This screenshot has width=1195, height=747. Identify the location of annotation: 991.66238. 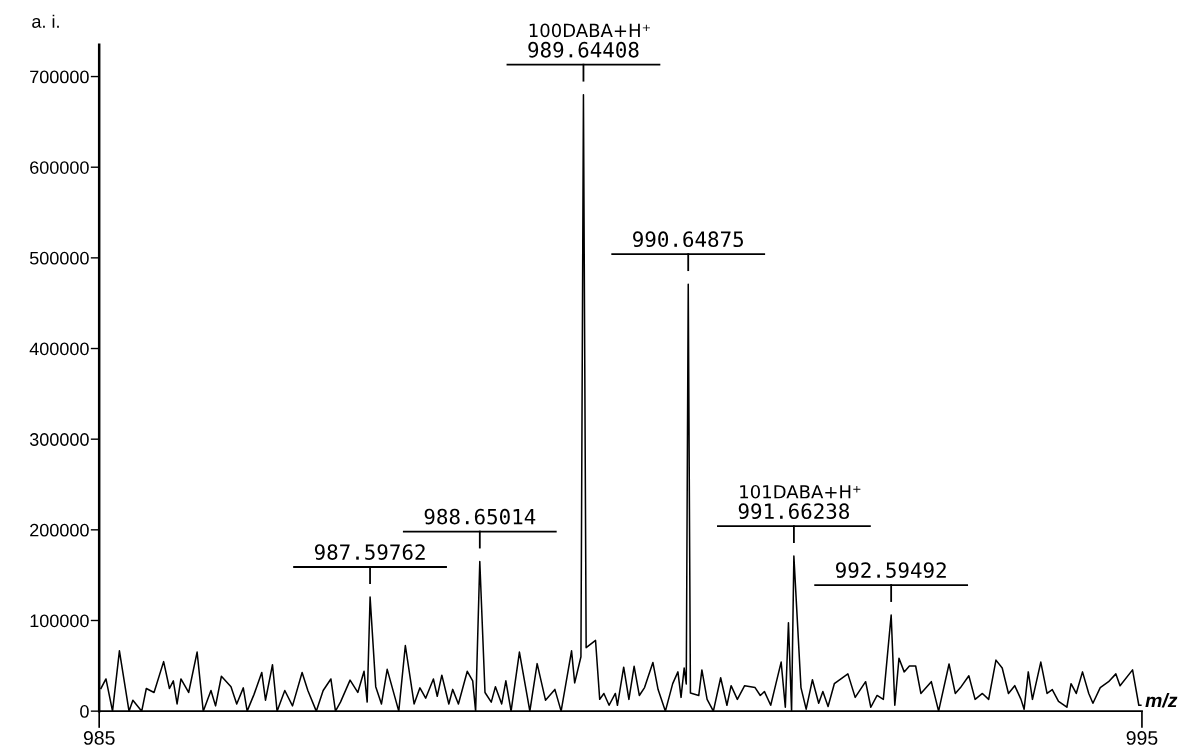
(794, 511).